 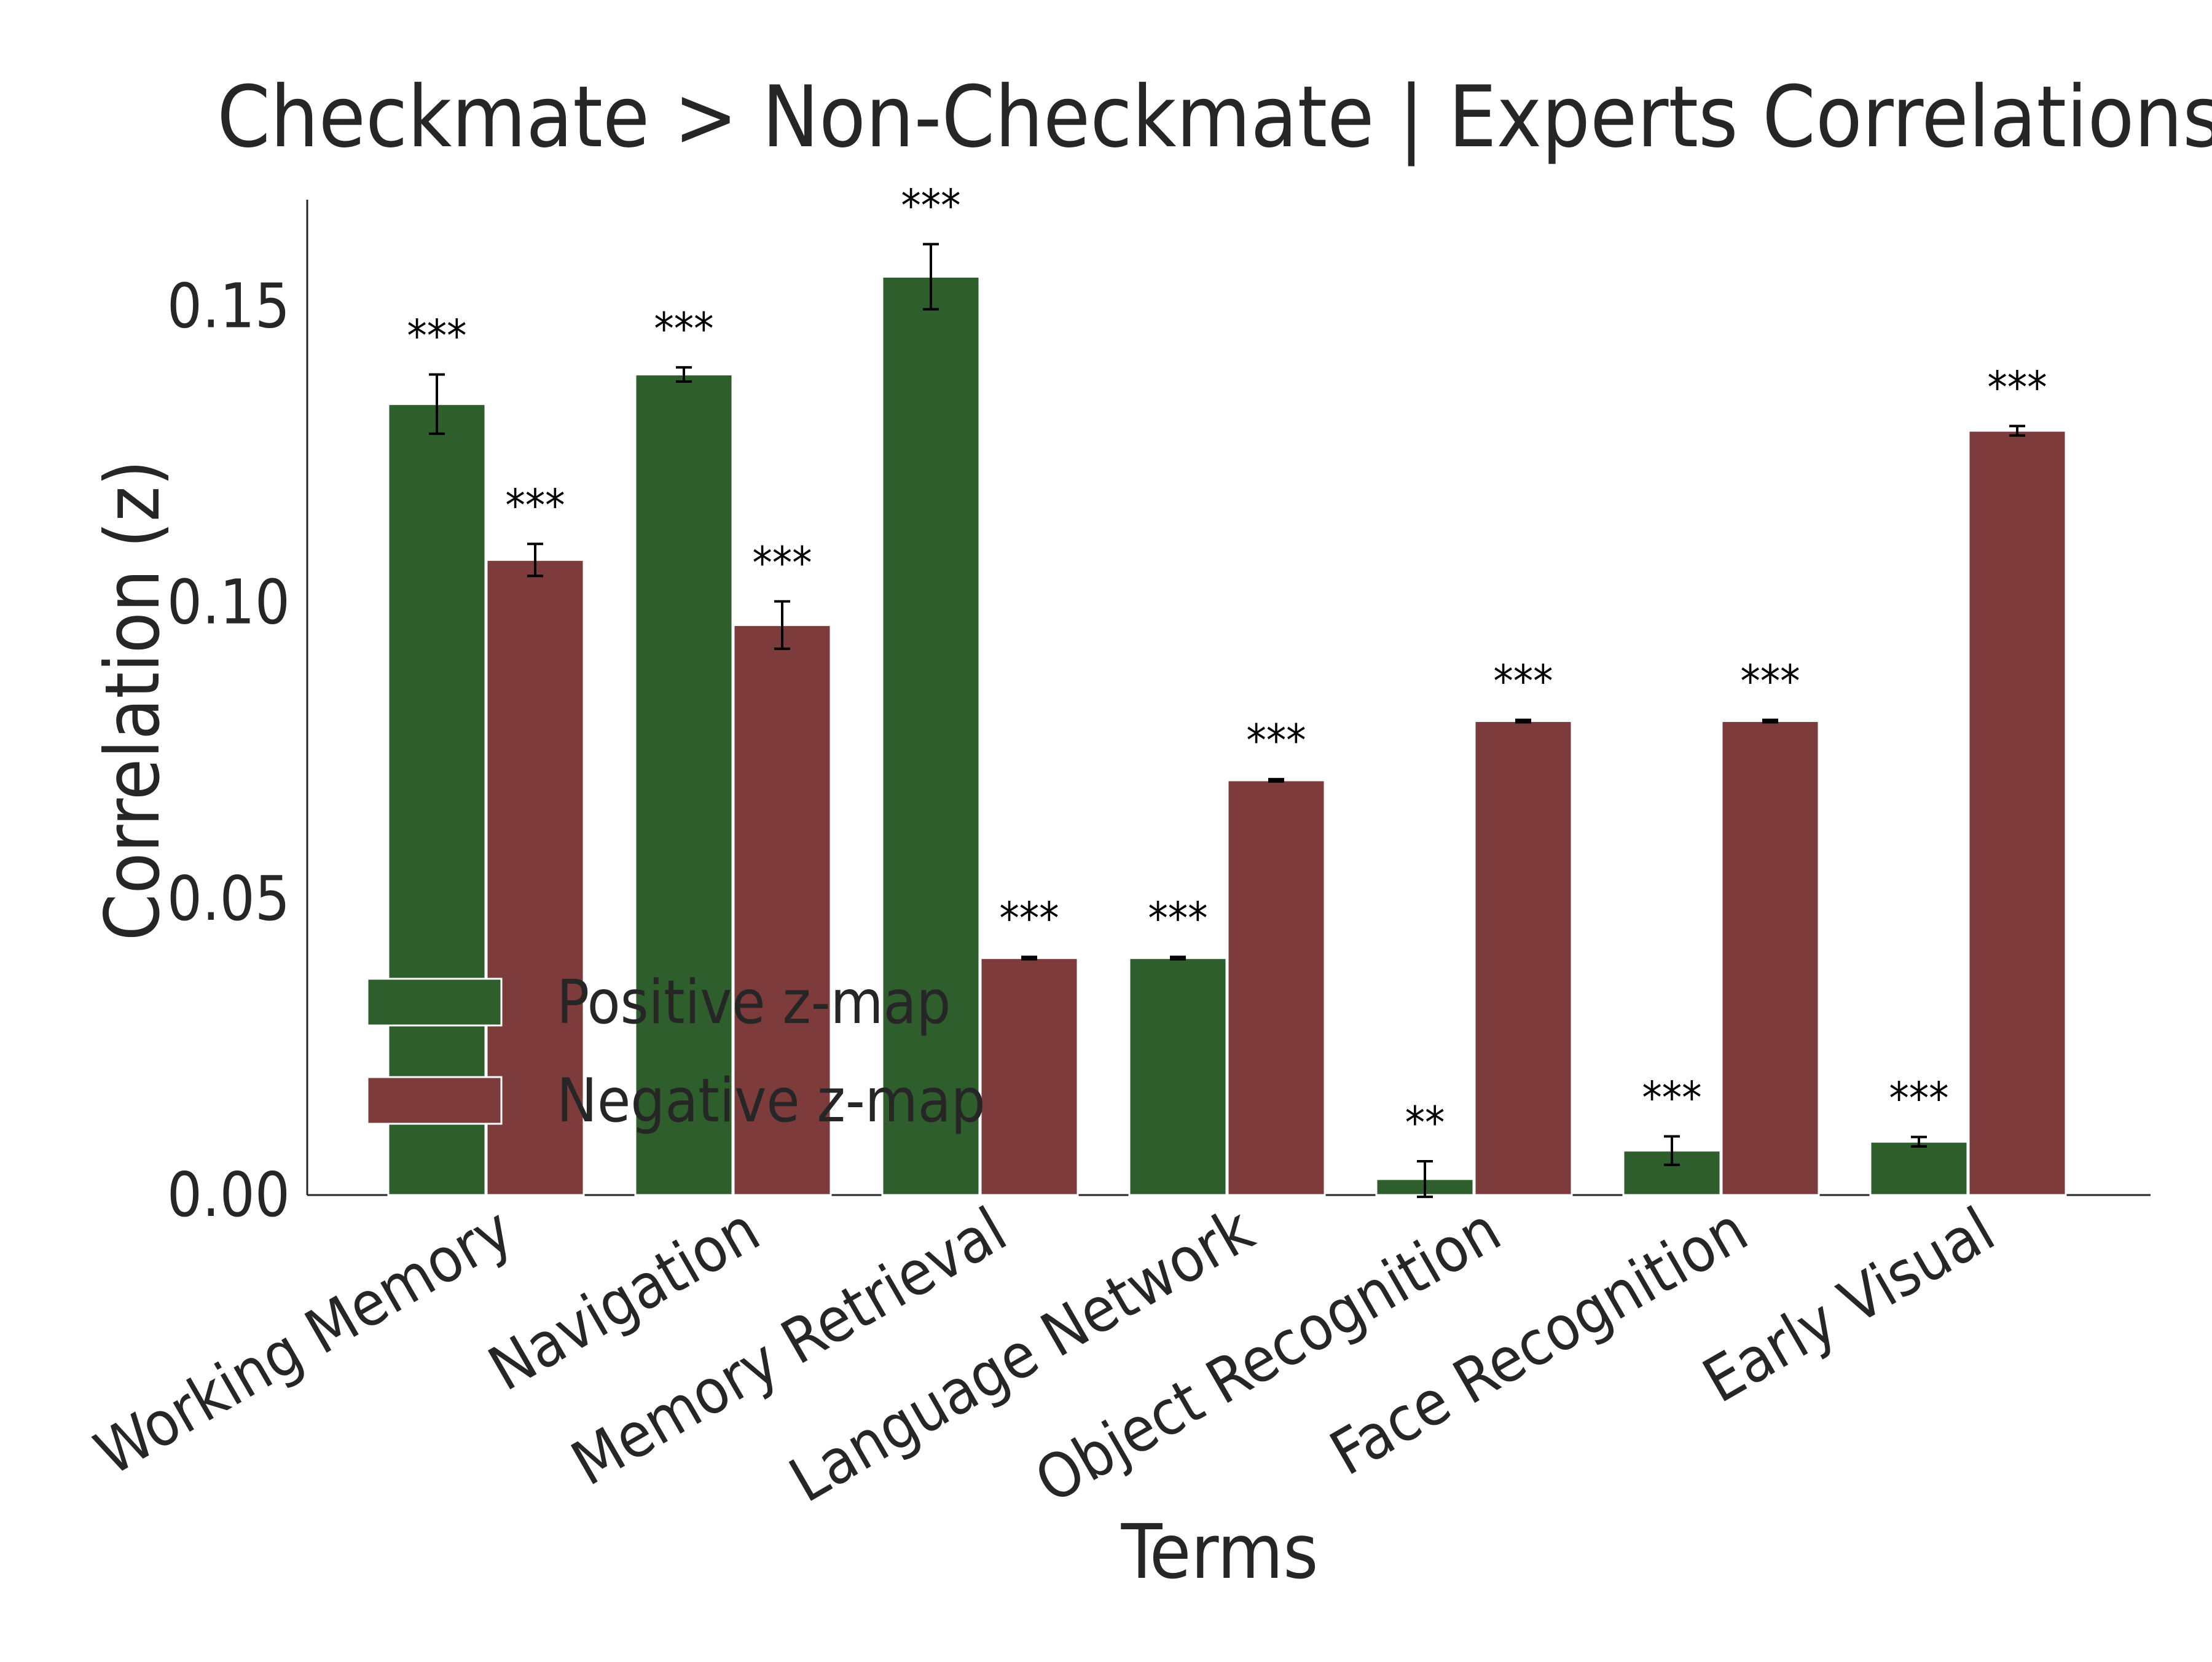 I want to click on y-tick-label: 0.05, so click(x=228, y=899).